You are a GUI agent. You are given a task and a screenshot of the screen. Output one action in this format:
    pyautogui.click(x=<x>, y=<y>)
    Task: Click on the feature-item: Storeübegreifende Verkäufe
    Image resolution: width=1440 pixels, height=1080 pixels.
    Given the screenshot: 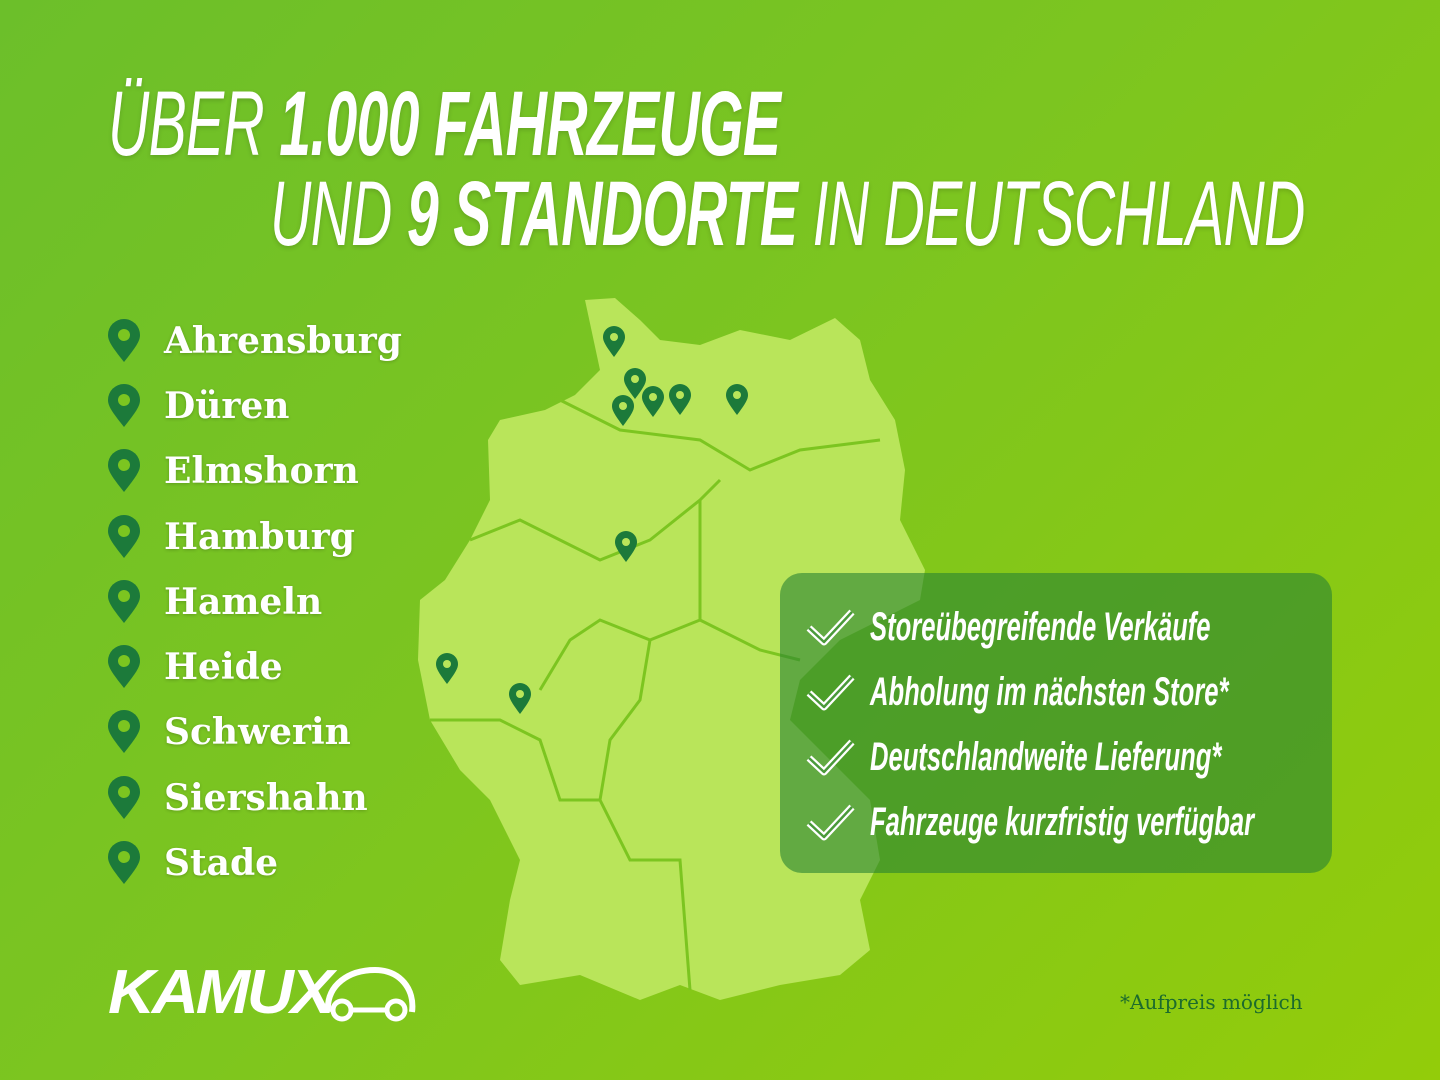 What is the action you would take?
    pyautogui.click(x=1069, y=627)
    